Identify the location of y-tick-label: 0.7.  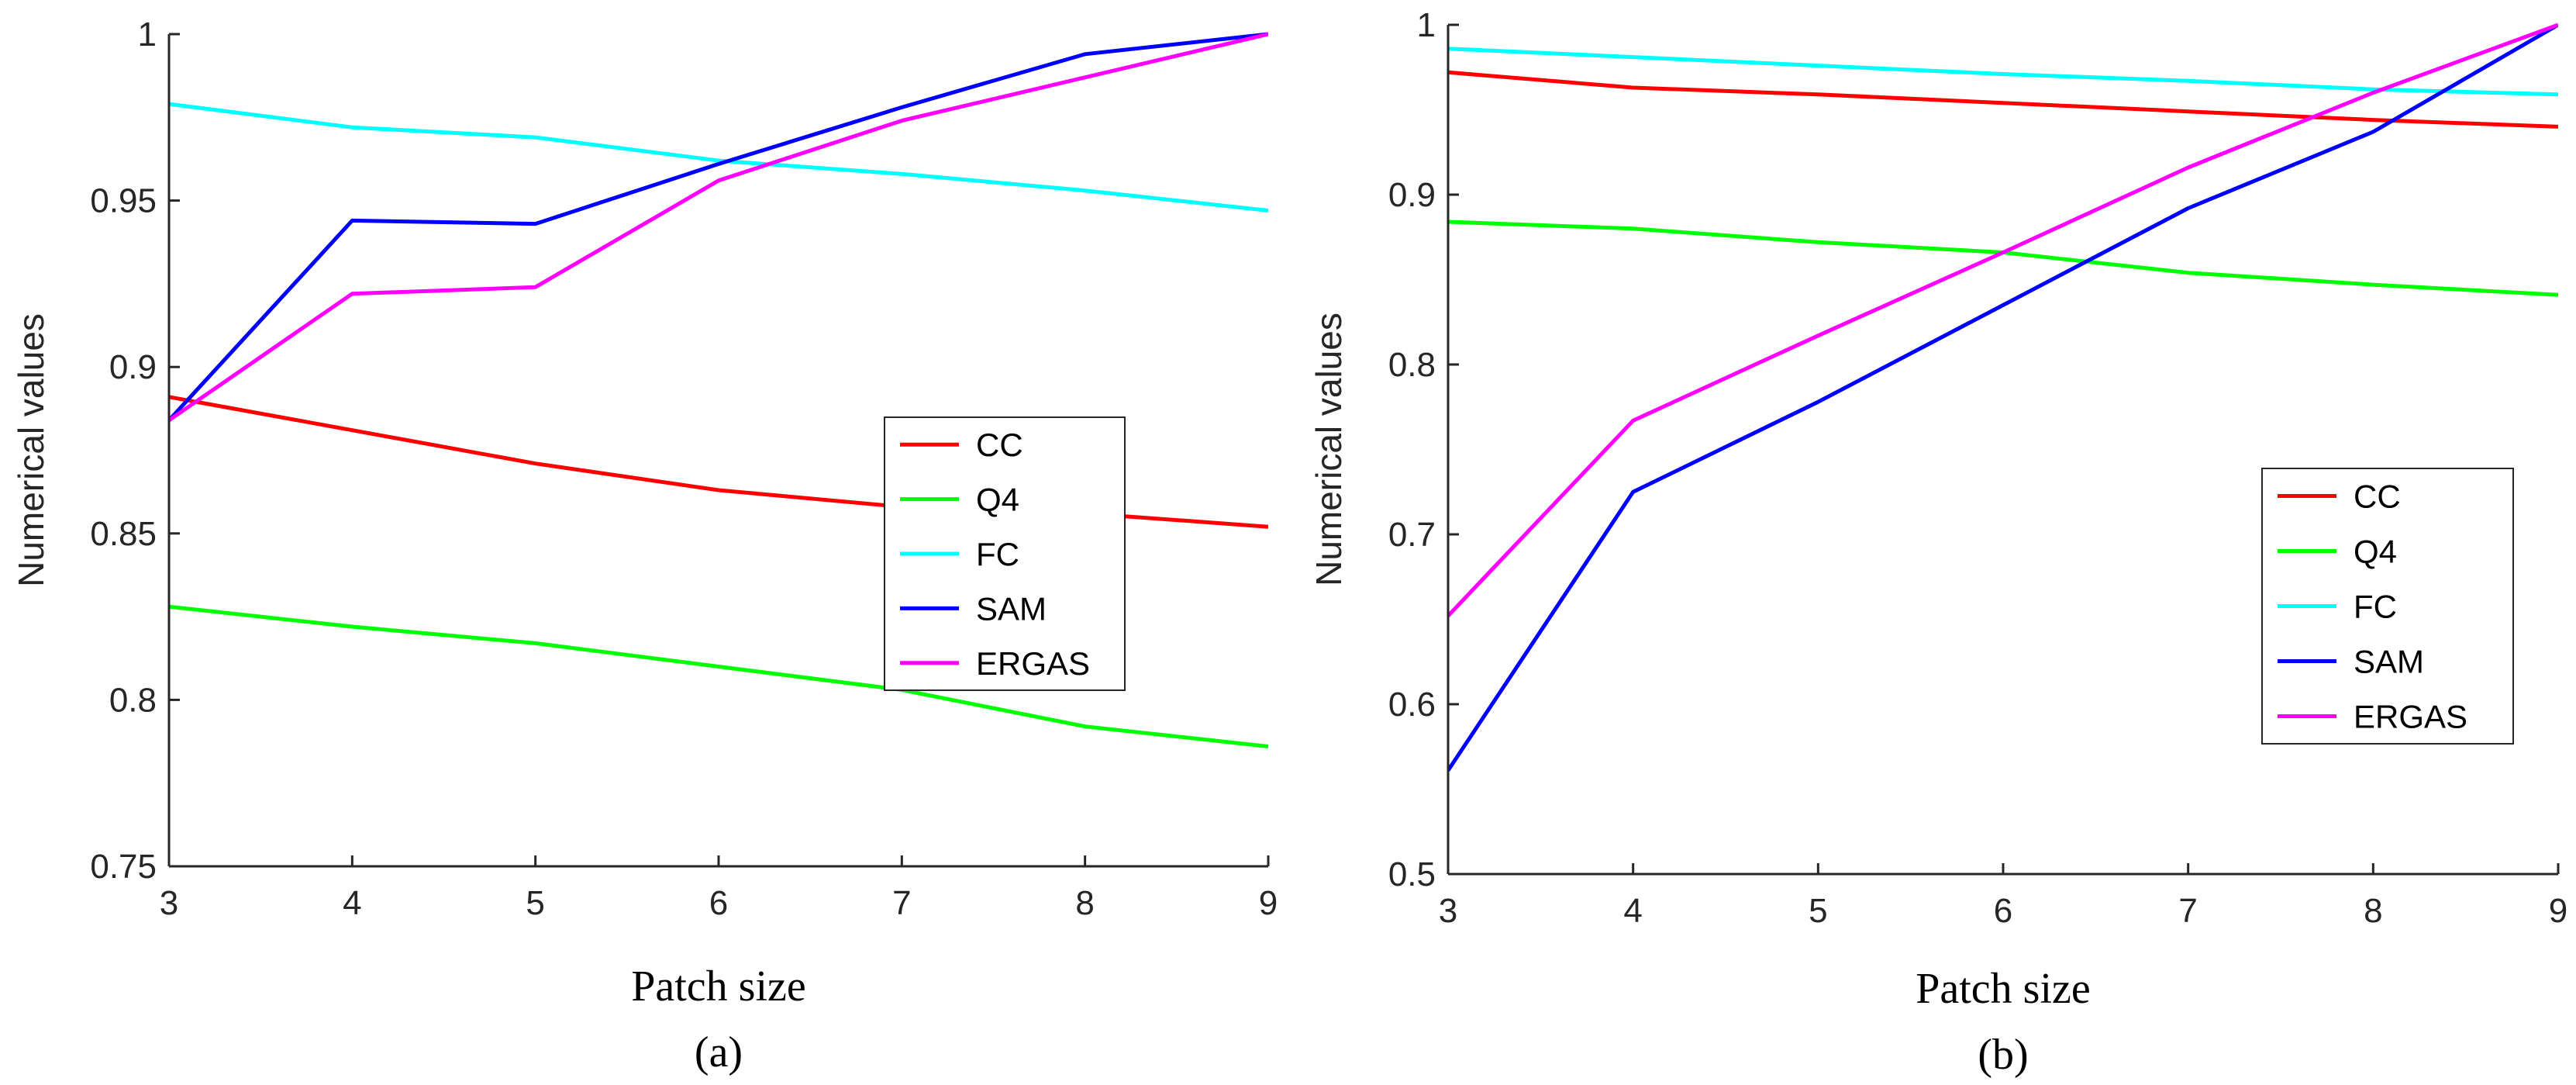
(1412, 535).